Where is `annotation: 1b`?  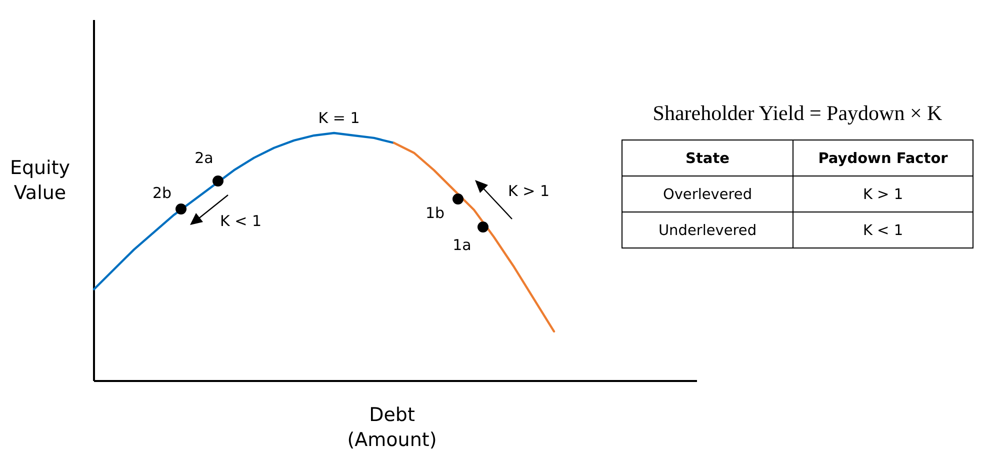
annotation: 1b is located at coordinates (435, 213).